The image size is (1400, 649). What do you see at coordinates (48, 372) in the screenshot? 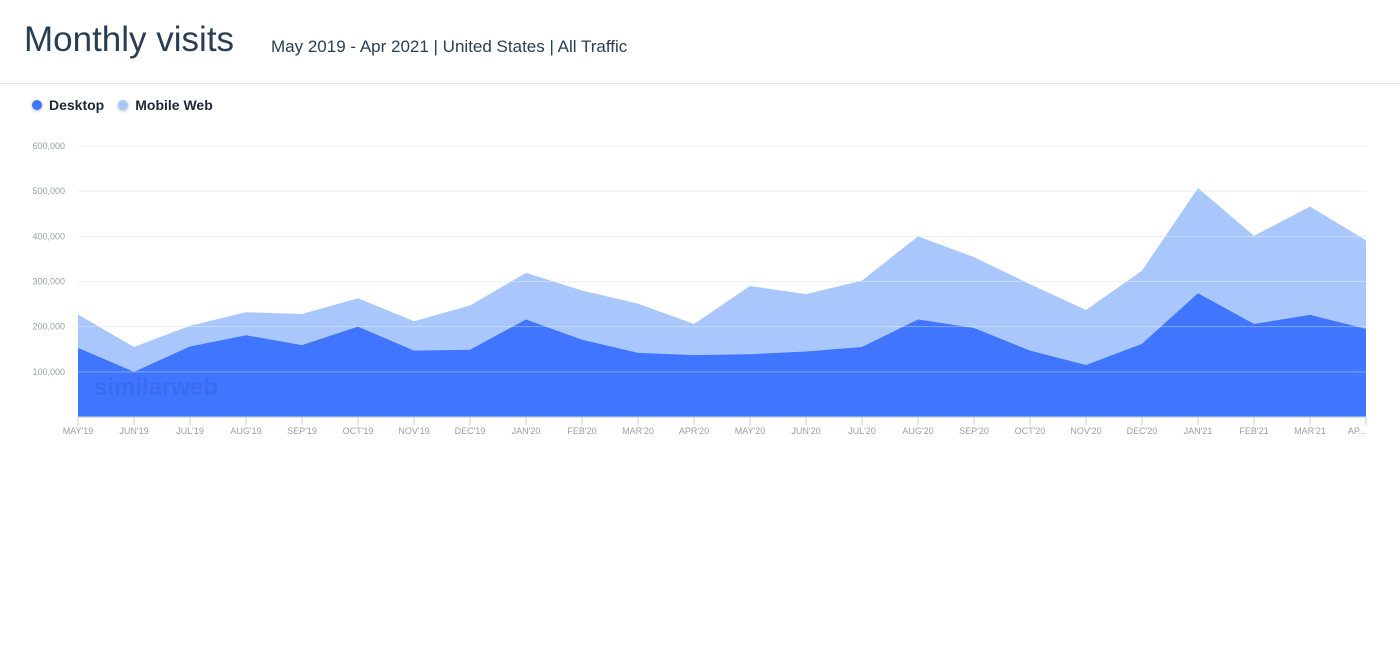
I see `y-tick-label: 100,000` at bounding box center [48, 372].